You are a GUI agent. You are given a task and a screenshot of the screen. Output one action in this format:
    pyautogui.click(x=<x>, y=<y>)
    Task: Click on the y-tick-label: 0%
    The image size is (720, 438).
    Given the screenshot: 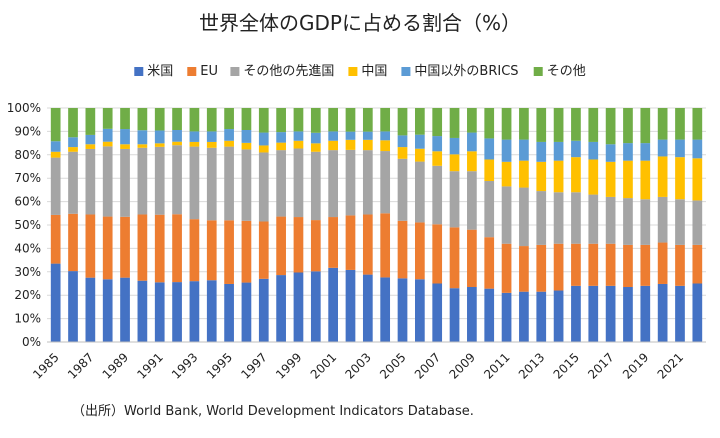 What is the action you would take?
    pyautogui.click(x=31, y=342)
    